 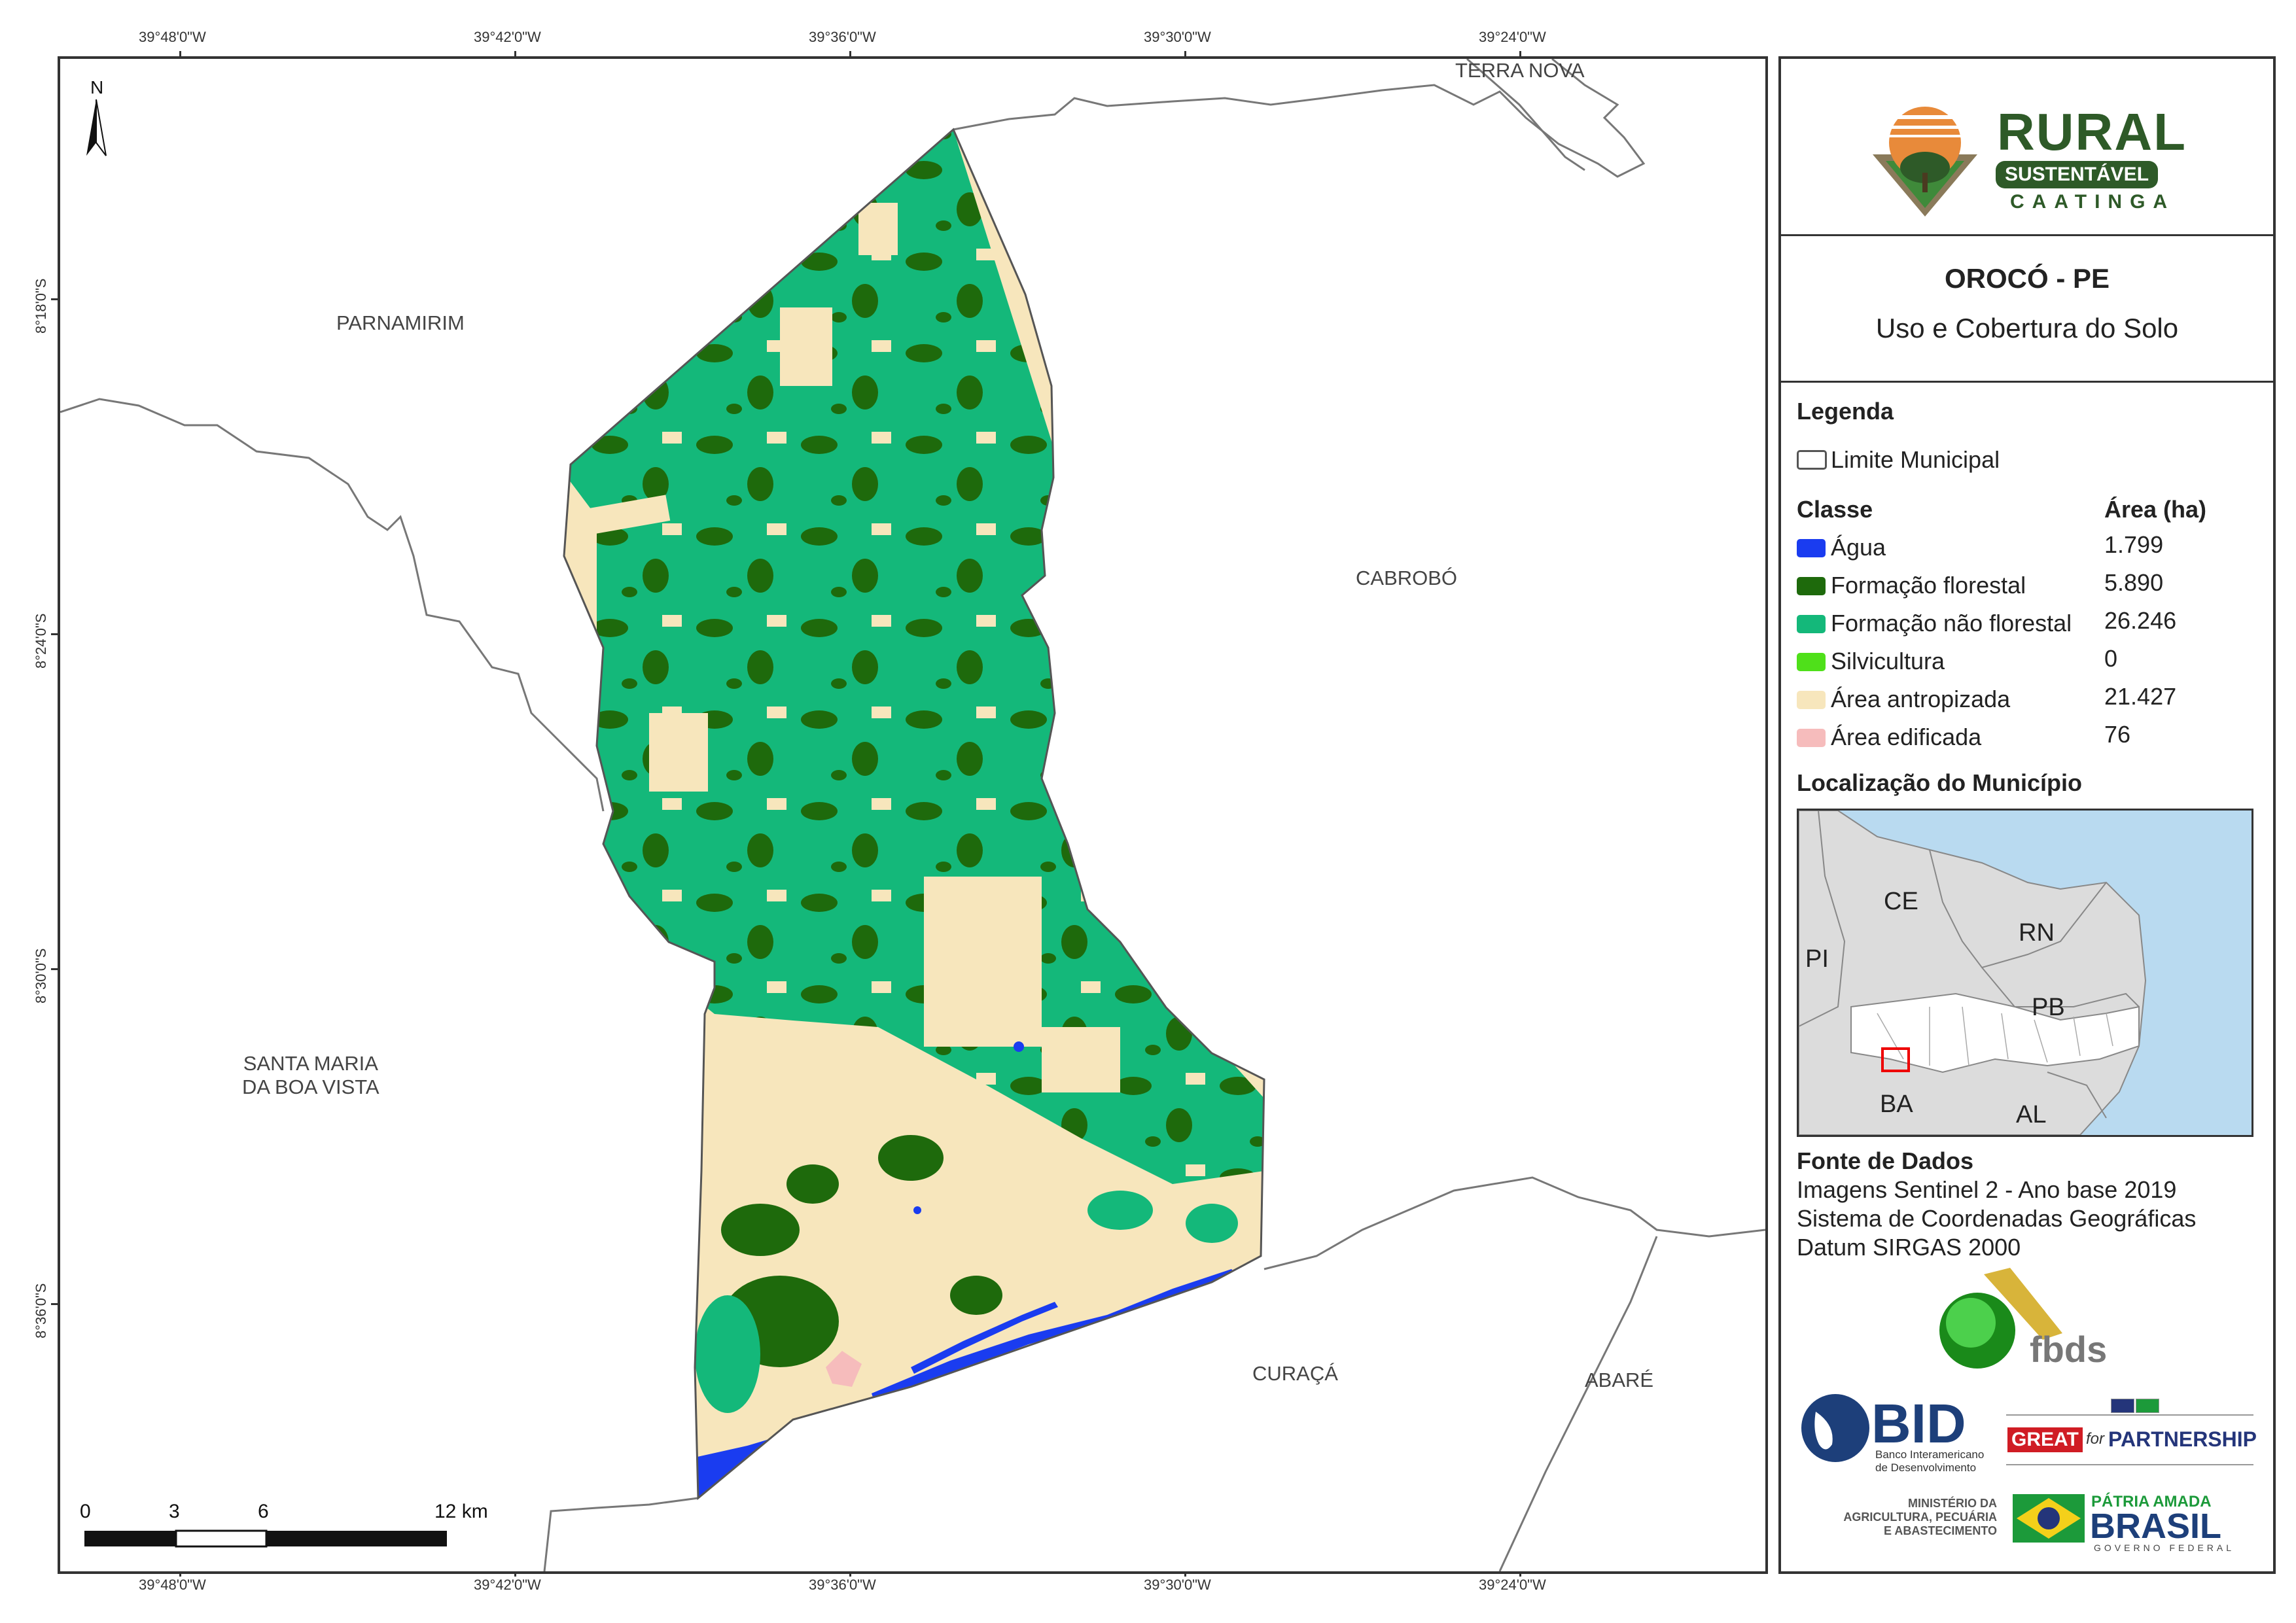 What do you see at coordinates (2031, 1114) in the screenshot?
I see `state-al: AL` at bounding box center [2031, 1114].